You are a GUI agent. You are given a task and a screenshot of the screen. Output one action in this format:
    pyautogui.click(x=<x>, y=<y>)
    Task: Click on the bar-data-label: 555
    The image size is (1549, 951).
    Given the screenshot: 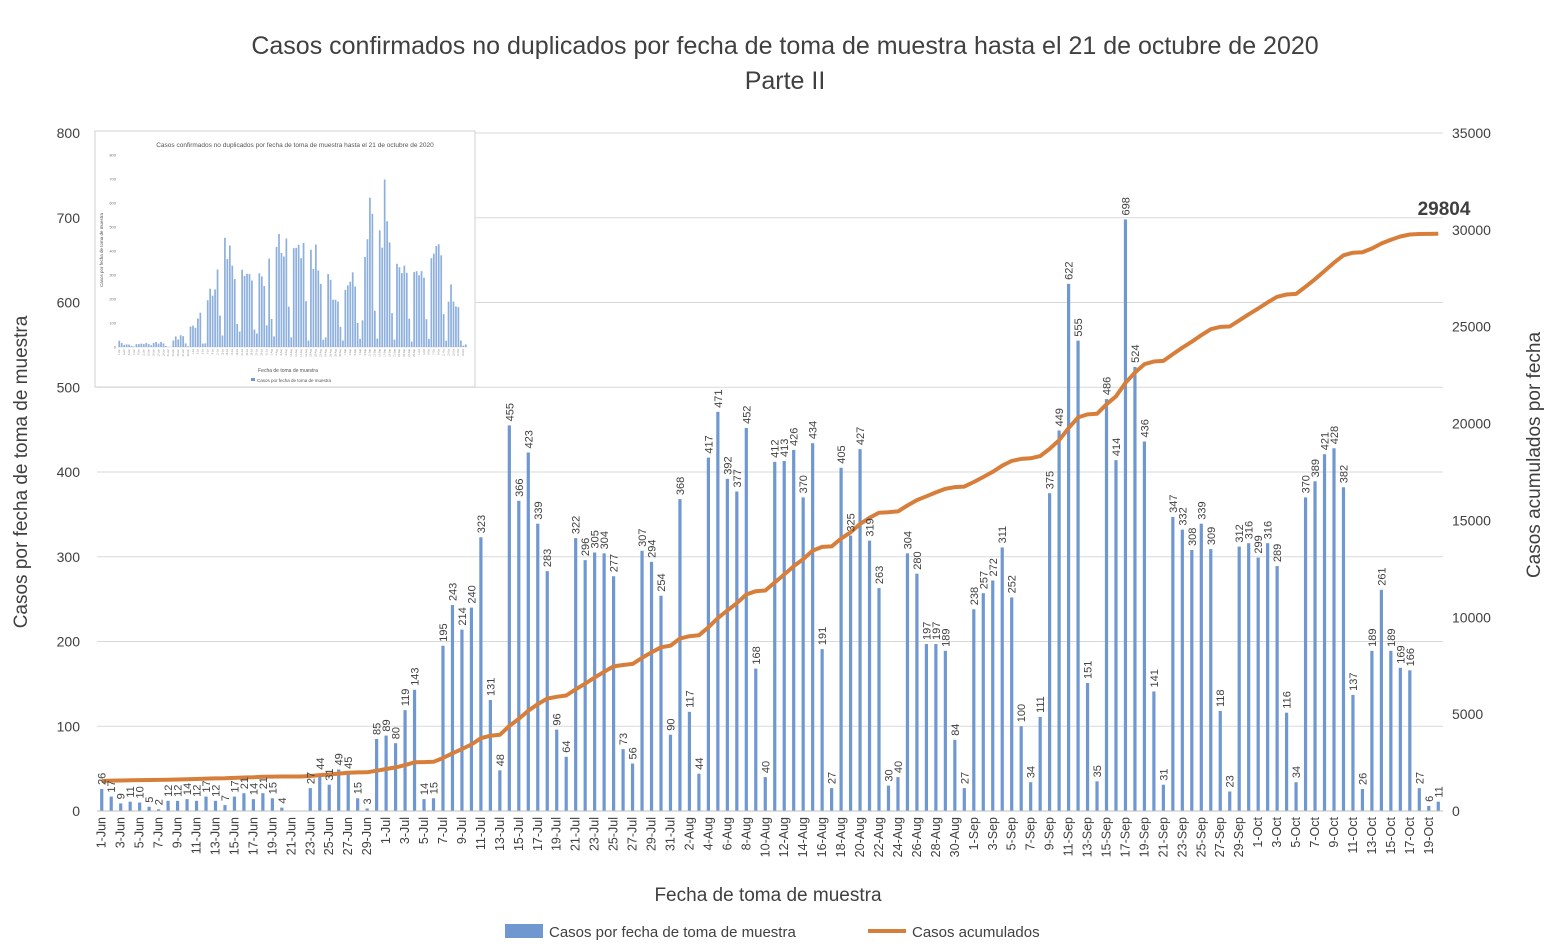 What is the action you would take?
    pyautogui.click(x=1079, y=327)
    